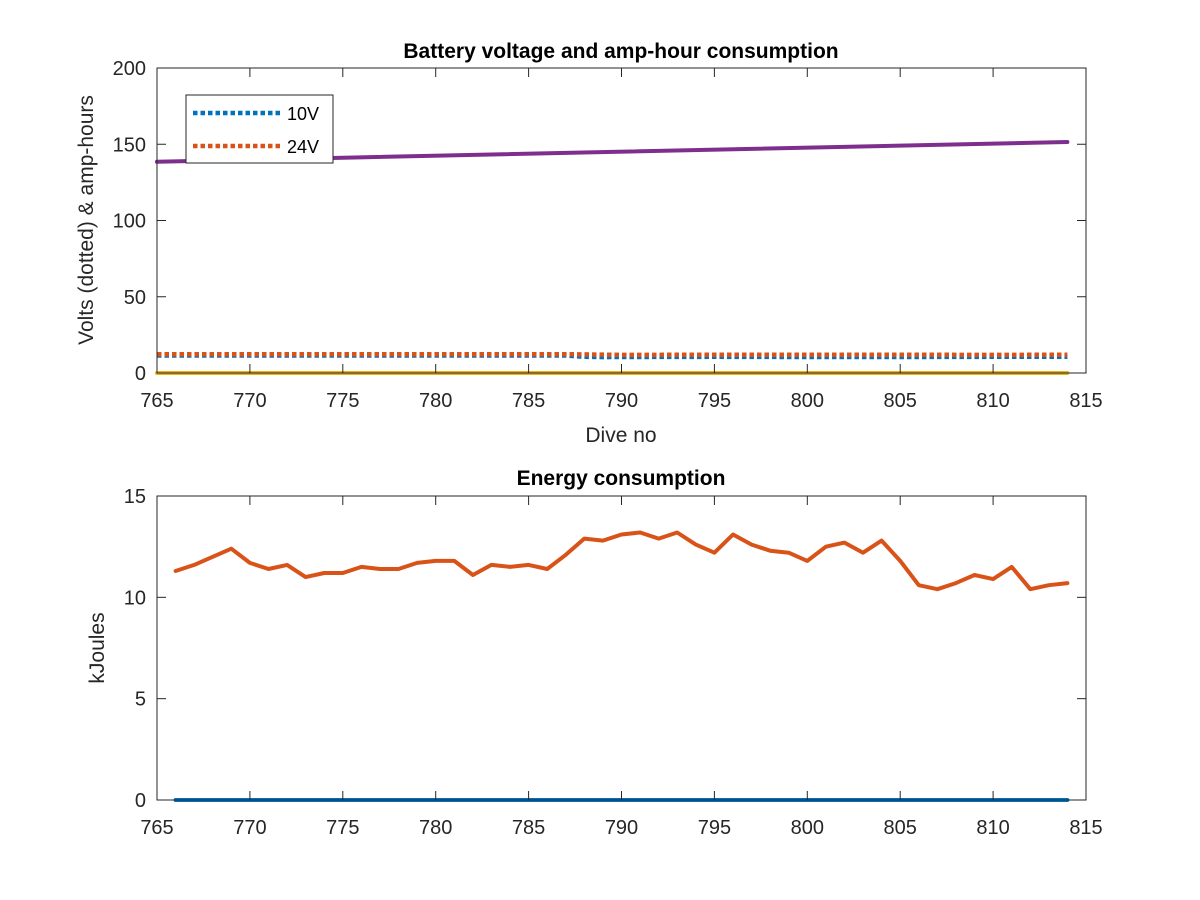  What do you see at coordinates (620, 435) in the screenshot?
I see `x-axis-label: Dive no` at bounding box center [620, 435].